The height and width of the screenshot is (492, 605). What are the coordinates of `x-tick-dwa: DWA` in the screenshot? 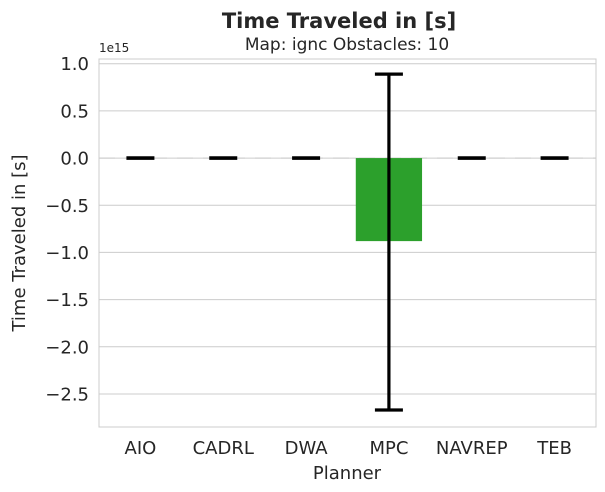 It's located at (307, 448).